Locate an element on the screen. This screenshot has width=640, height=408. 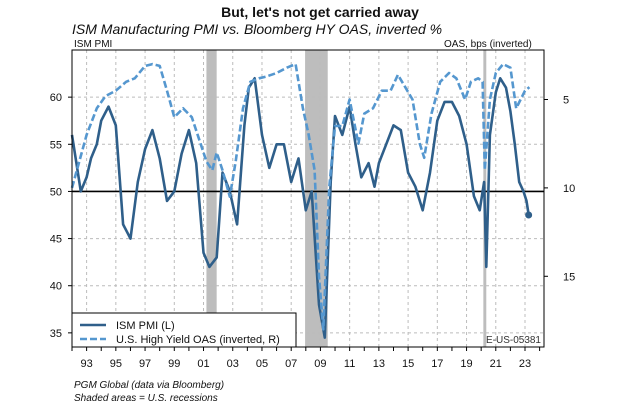
legend-label-pmi: ISM PMI (L) is located at coordinates (145, 326).